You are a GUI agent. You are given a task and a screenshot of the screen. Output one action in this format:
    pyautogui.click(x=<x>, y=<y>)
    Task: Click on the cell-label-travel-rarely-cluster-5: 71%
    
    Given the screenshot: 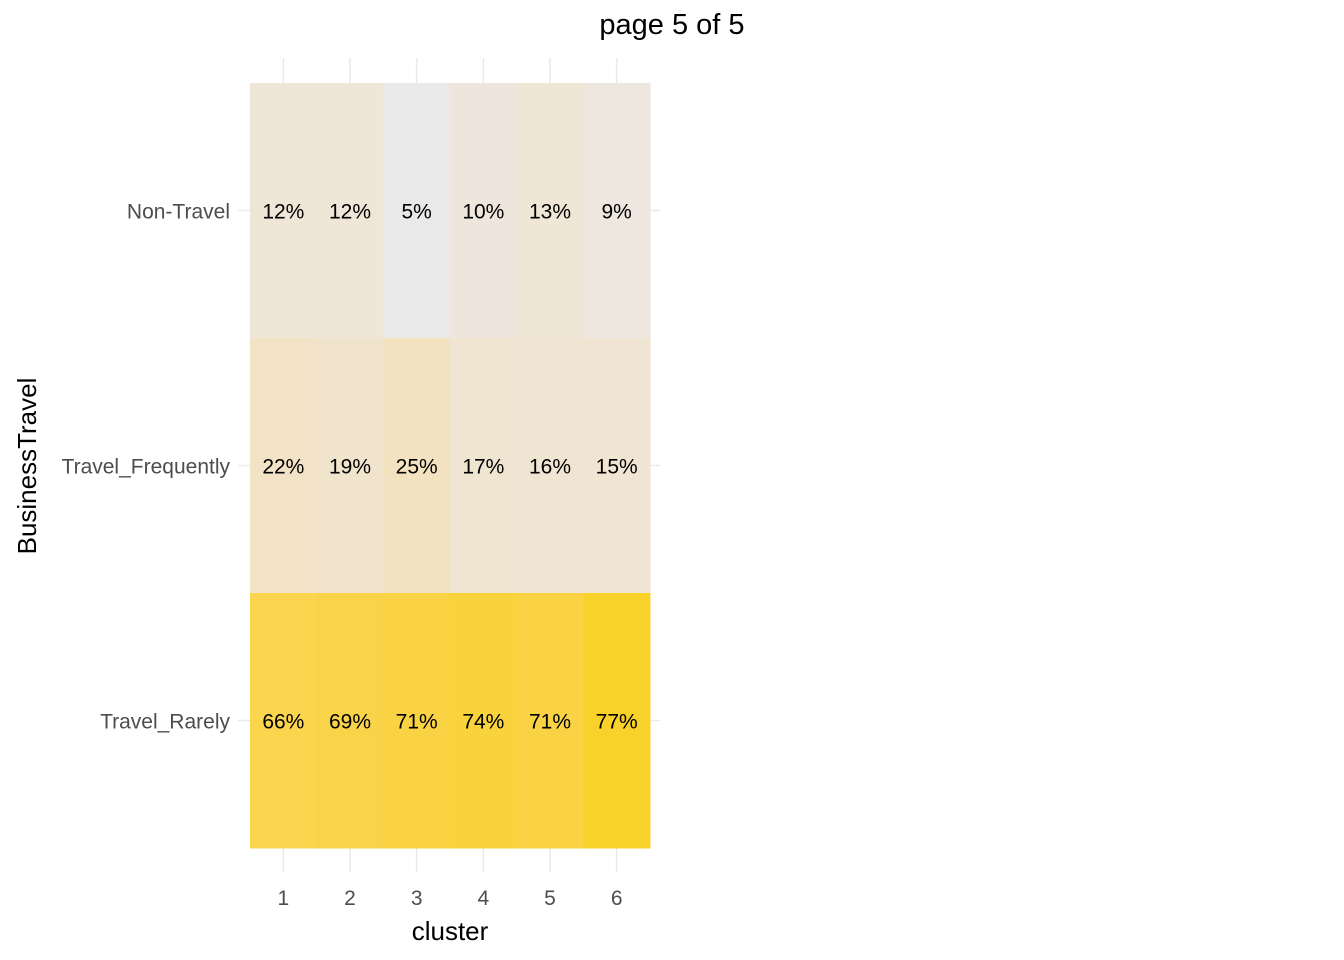 What is the action you would take?
    pyautogui.click(x=550, y=722)
    